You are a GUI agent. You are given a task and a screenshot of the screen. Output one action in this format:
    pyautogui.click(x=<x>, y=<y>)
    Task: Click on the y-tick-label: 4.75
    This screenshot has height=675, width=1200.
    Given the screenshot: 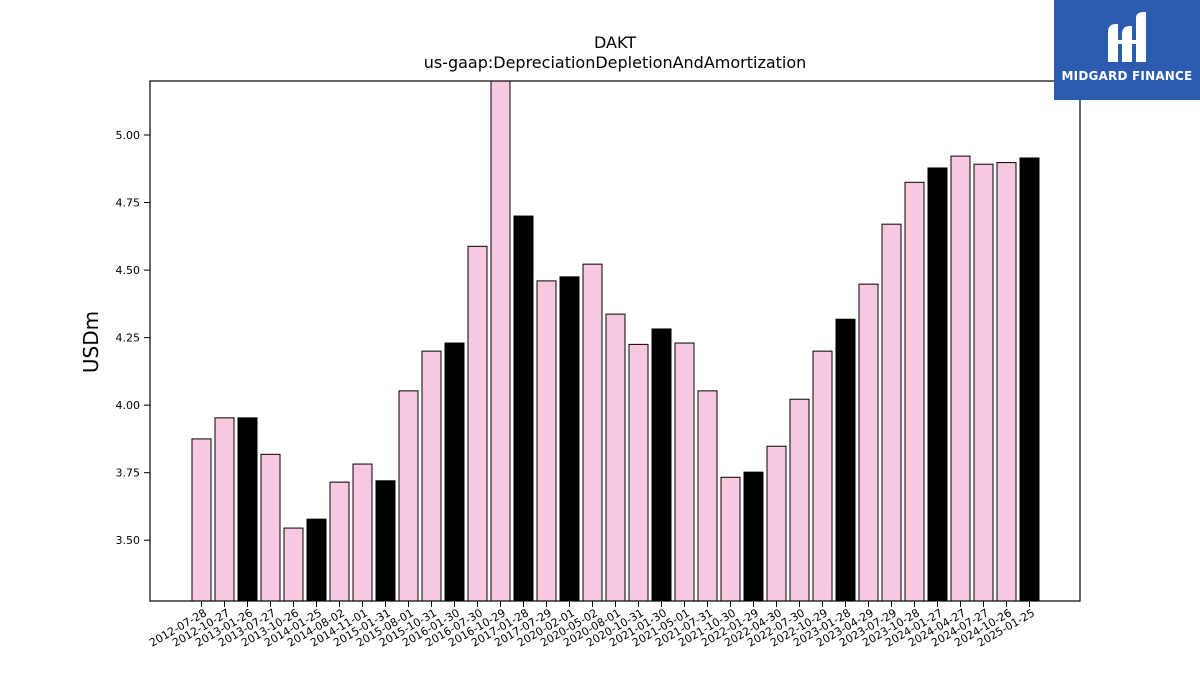 What is the action you would take?
    pyautogui.click(x=128, y=203)
    